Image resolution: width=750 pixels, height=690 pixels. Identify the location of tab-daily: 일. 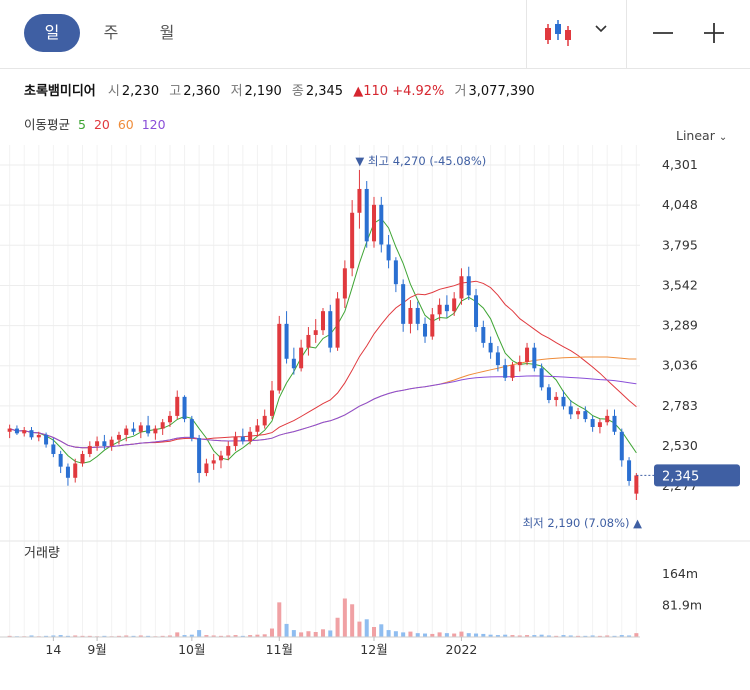
(52, 33).